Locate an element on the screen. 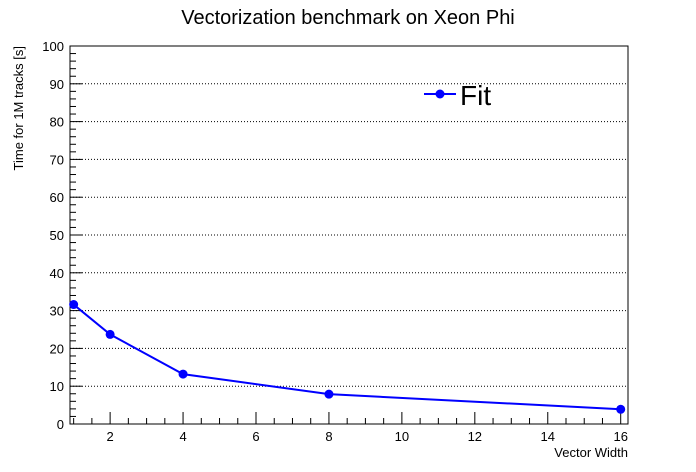 The image size is (696, 472). chart-title: Vectorization benchmark on Xeon Phi is located at coordinates (348, 18).